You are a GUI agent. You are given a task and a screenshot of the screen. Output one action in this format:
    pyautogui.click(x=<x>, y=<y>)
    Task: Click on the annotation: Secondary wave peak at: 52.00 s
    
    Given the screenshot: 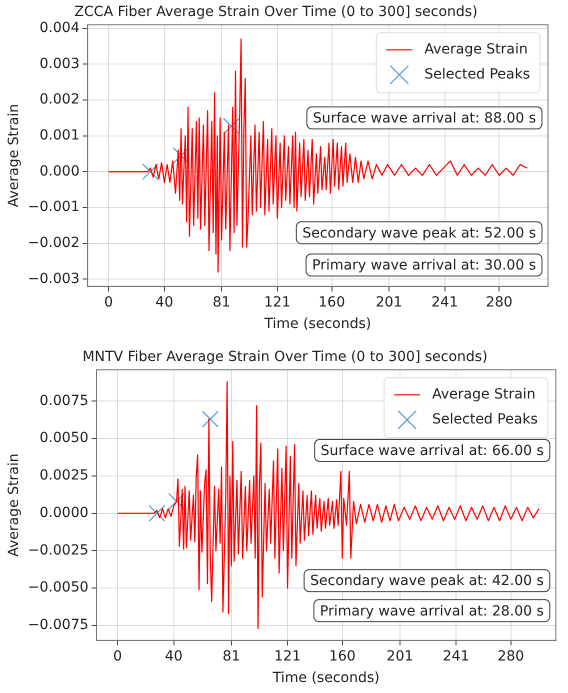 What is the action you would take?
    pyautogui.click(x=419, y=233)
    